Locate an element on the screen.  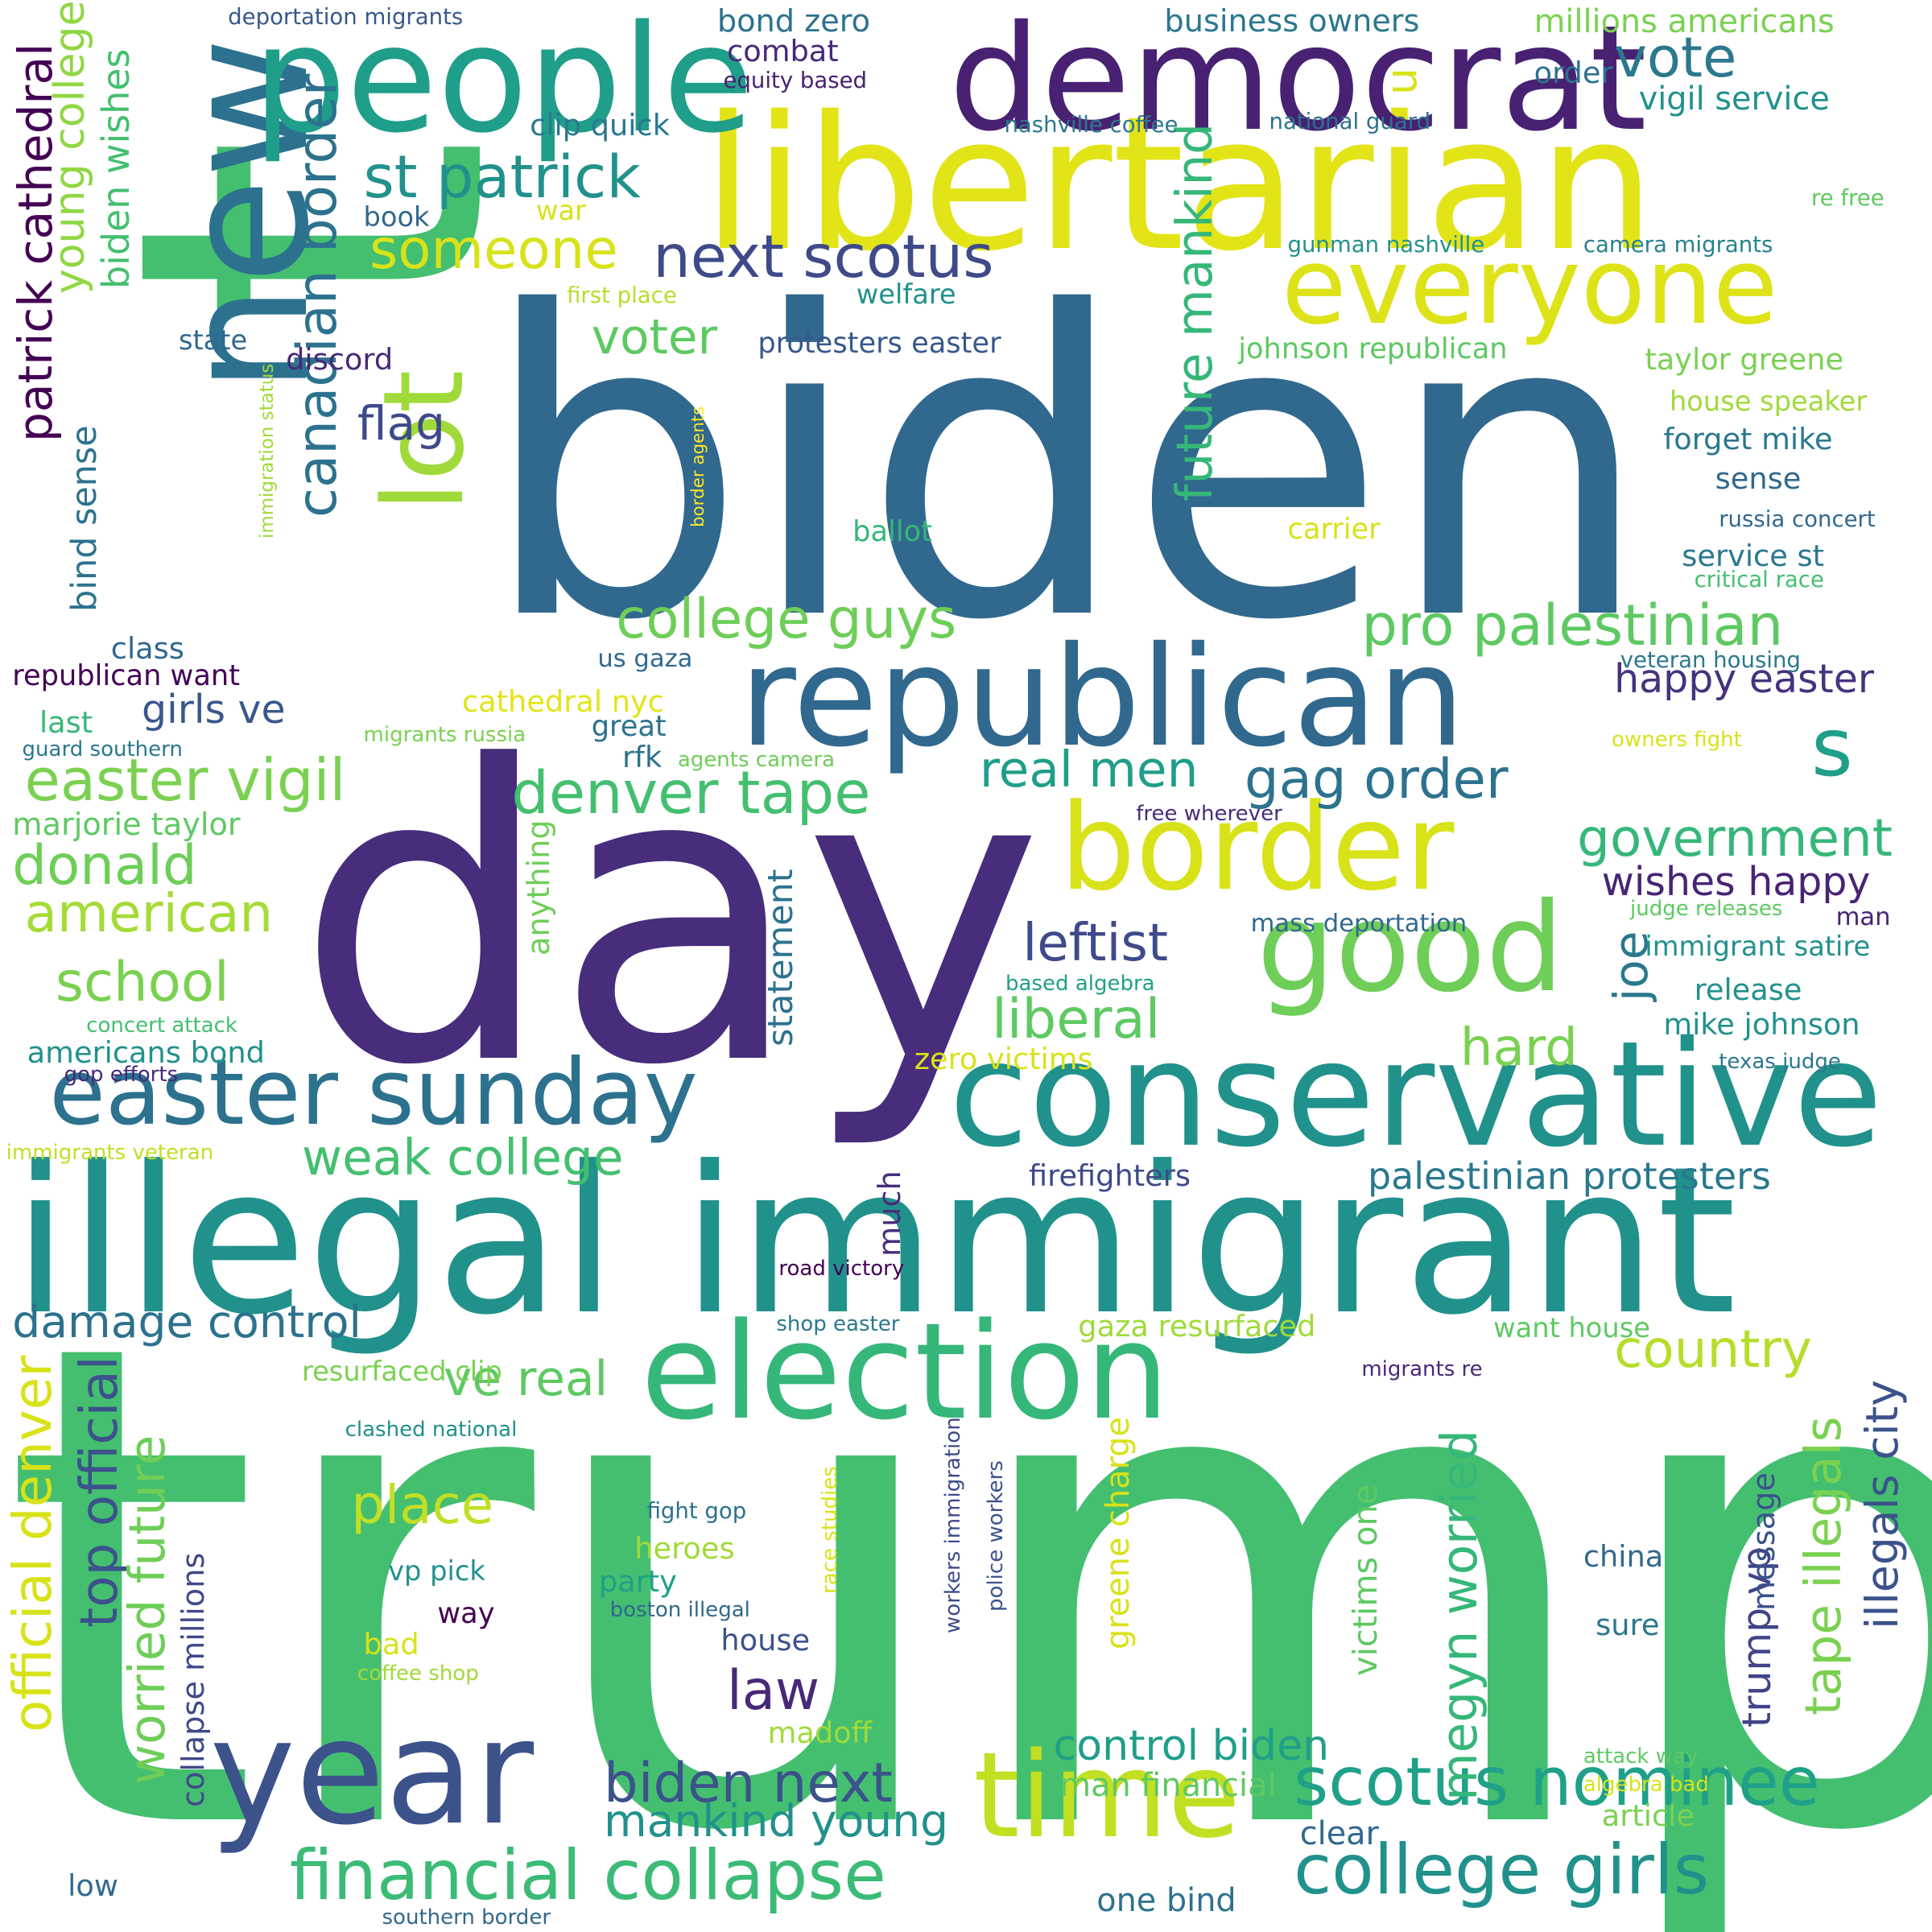
word-worried-future: worried future is located at coordinates (148, 1610).